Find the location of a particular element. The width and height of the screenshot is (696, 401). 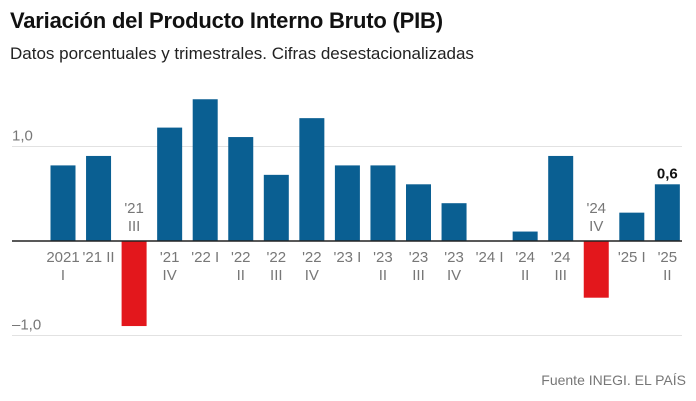

category-label: '23 I is located at coordinates (347, 257).